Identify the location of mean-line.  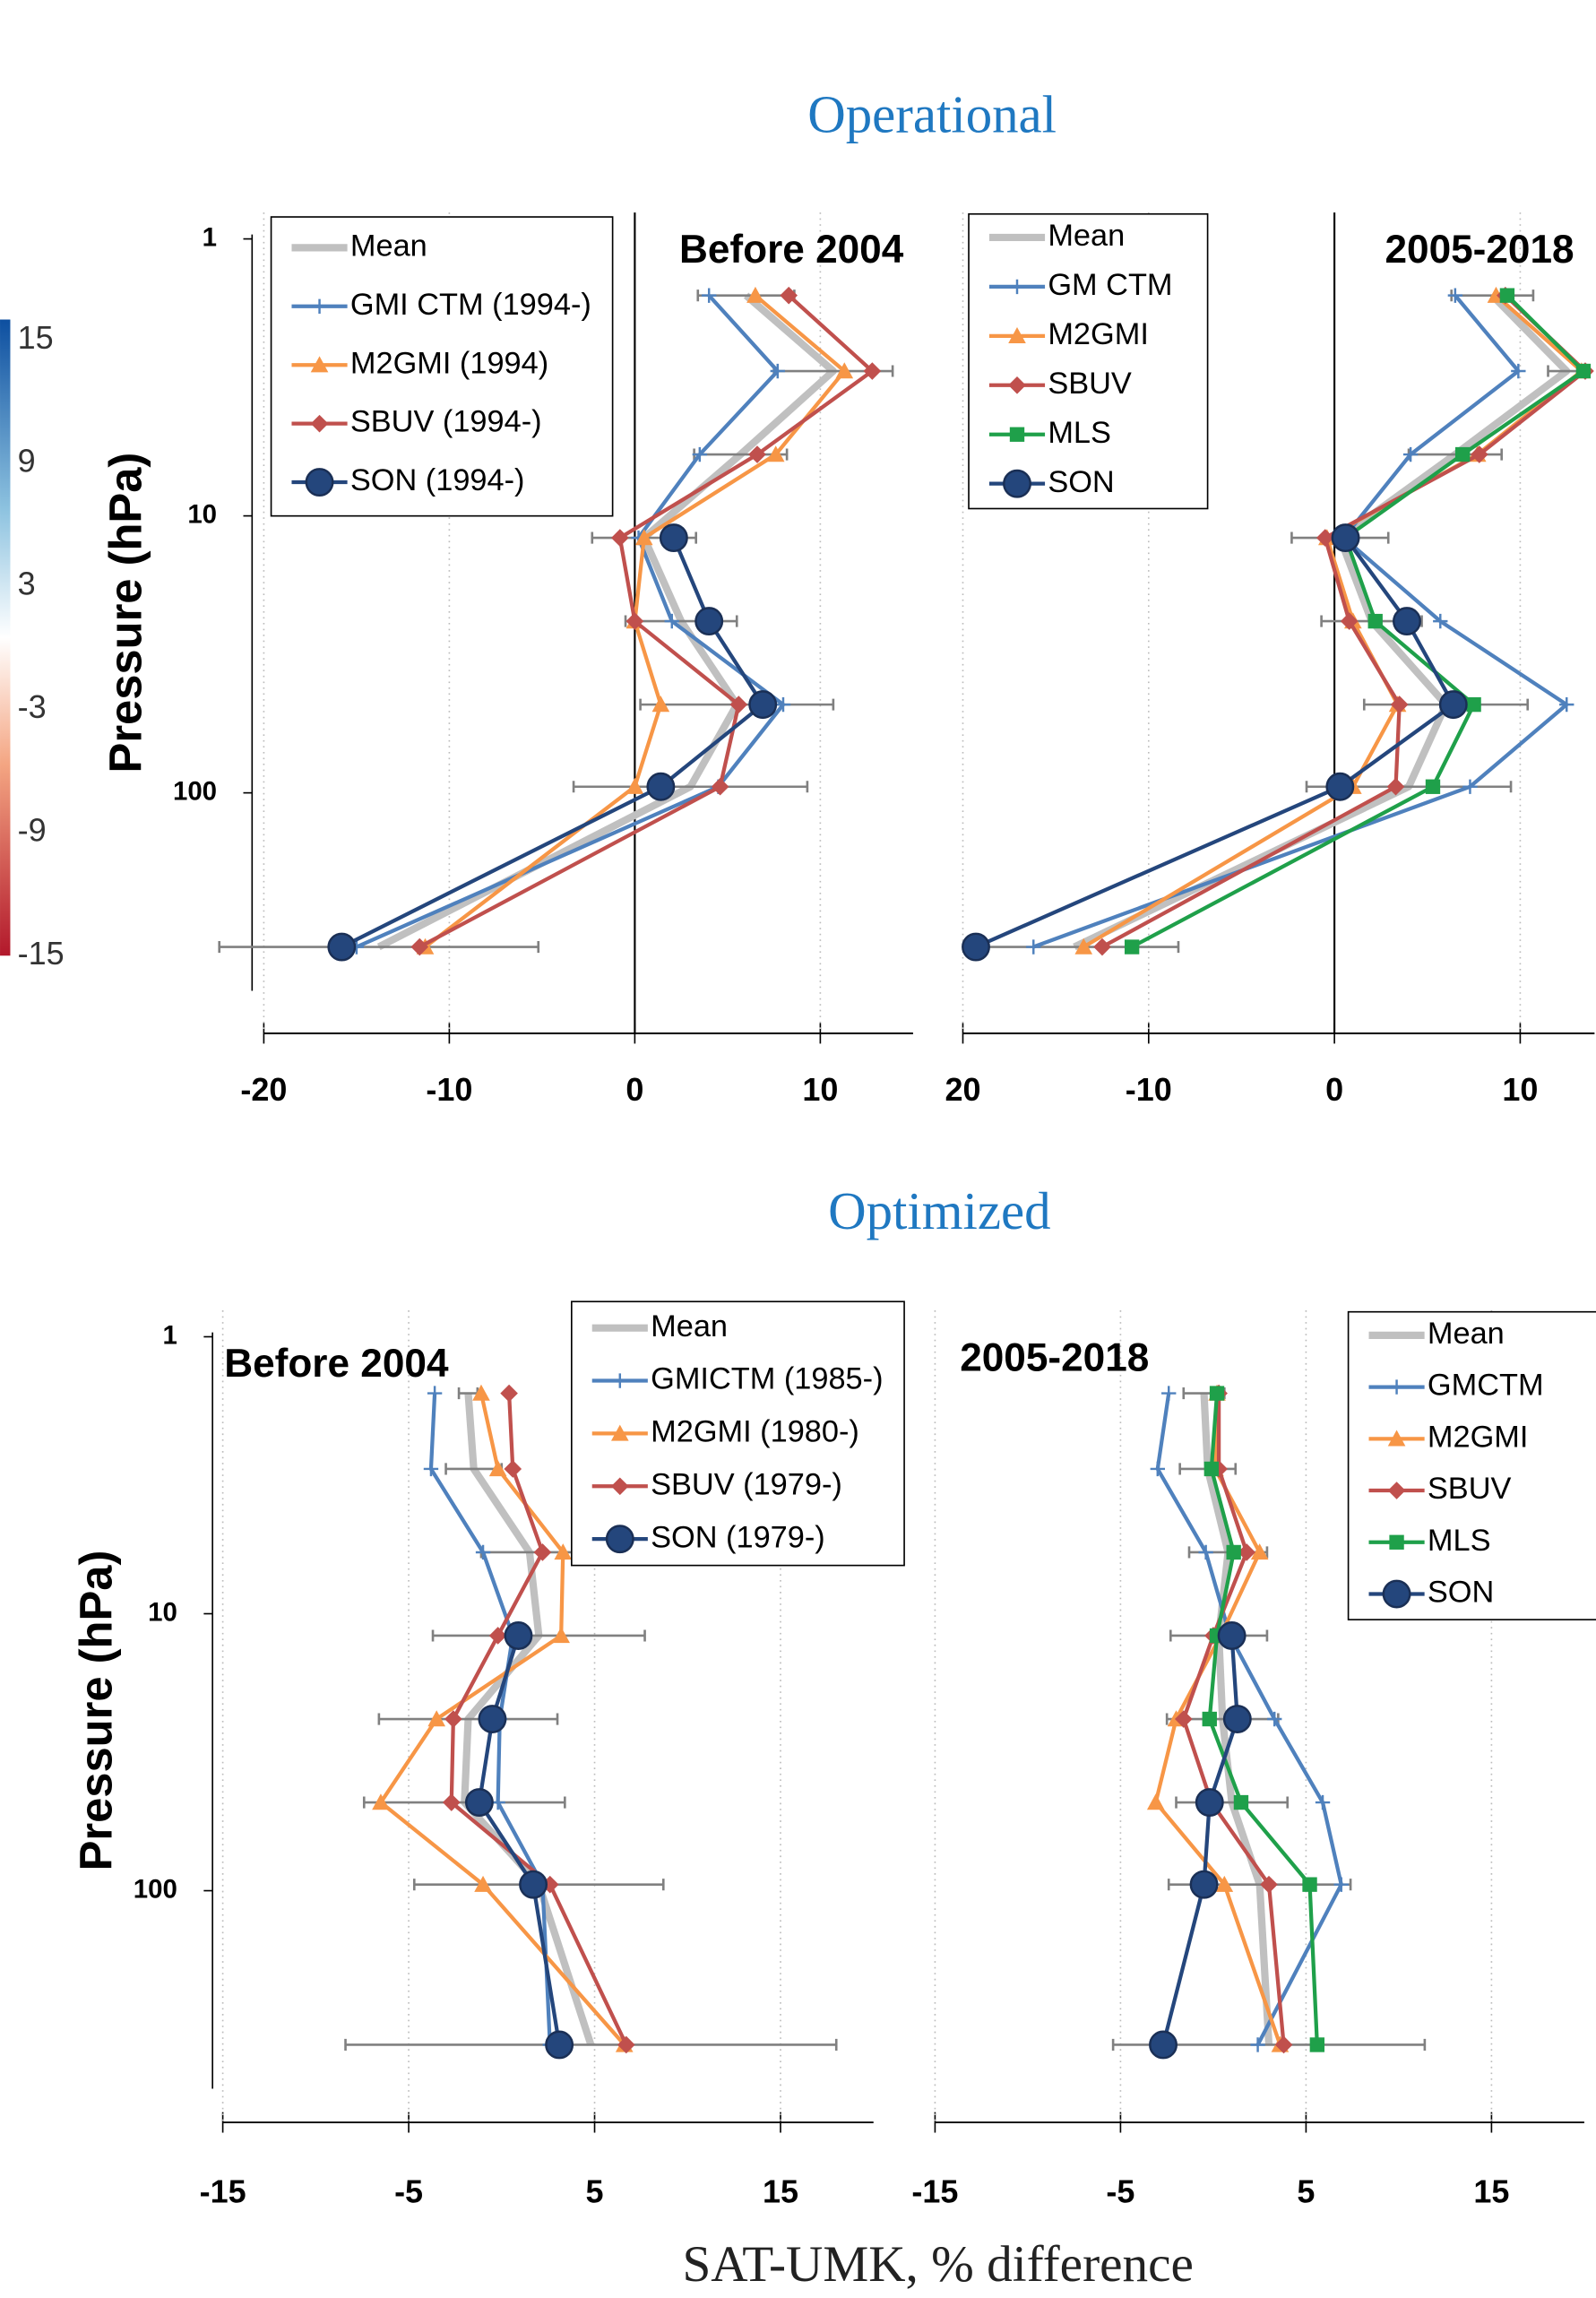
(1322, 622).